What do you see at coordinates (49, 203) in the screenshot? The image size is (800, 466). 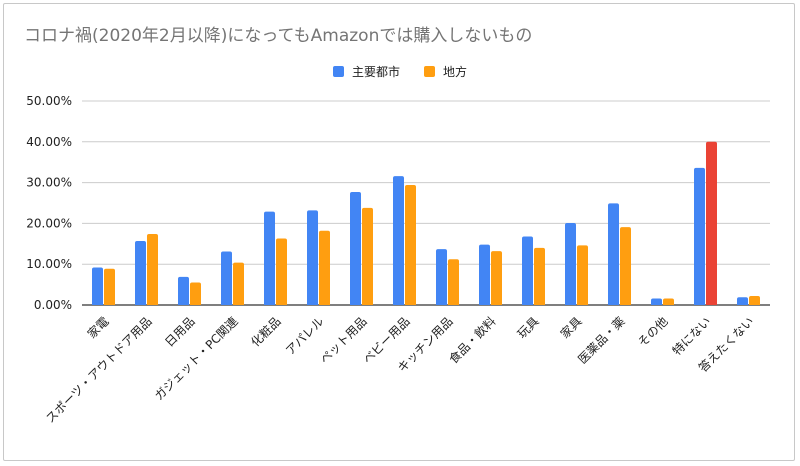 I see `y-tick-labels: 0.00% 10.00% 20.00% 30.00% 40.00% 50.00%` at bounding box center [49, 203].